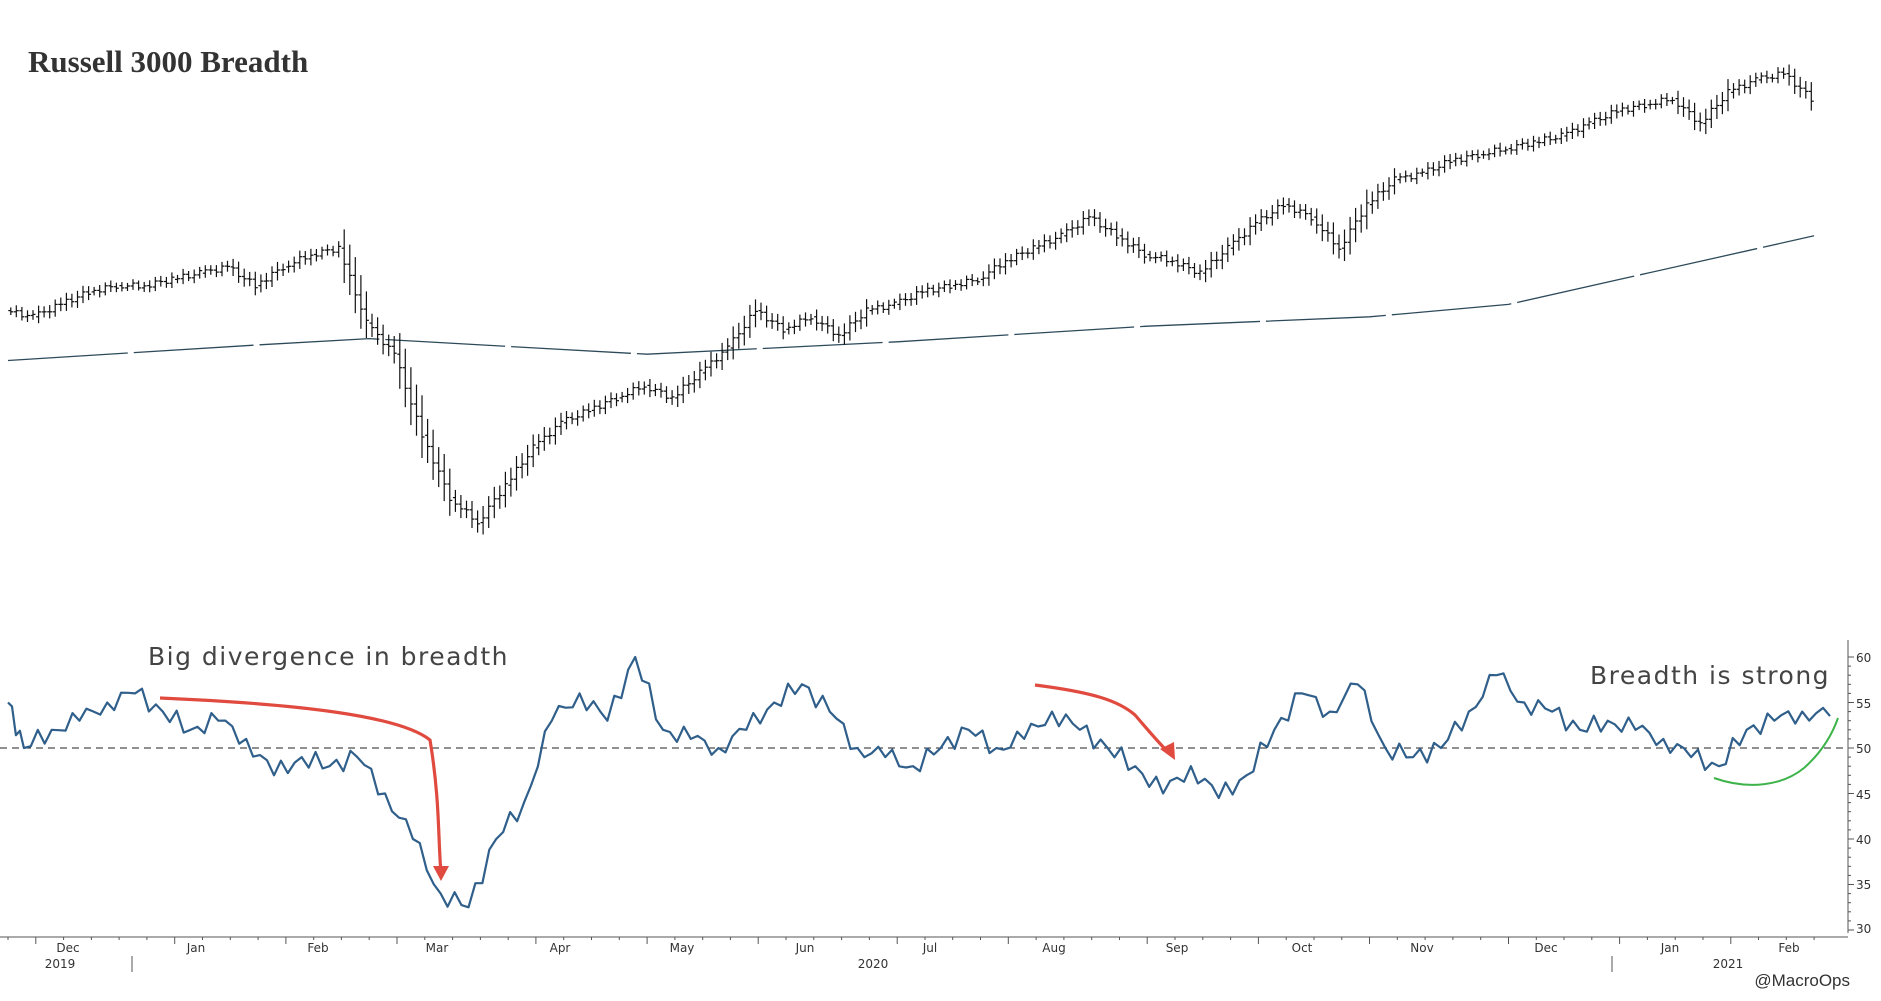 The height and width of the screenshot is (1001, 1881). Describe the element at coordinates (196, 948) in the screenshot. I see `month-label: Jan` at that location.